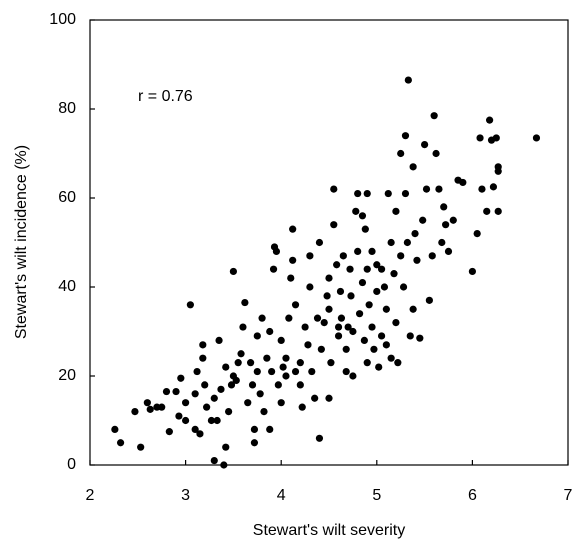  Describe the element at coordinates (281, 495) in the screenshot. I see `x-tick-label: 4` at that location.